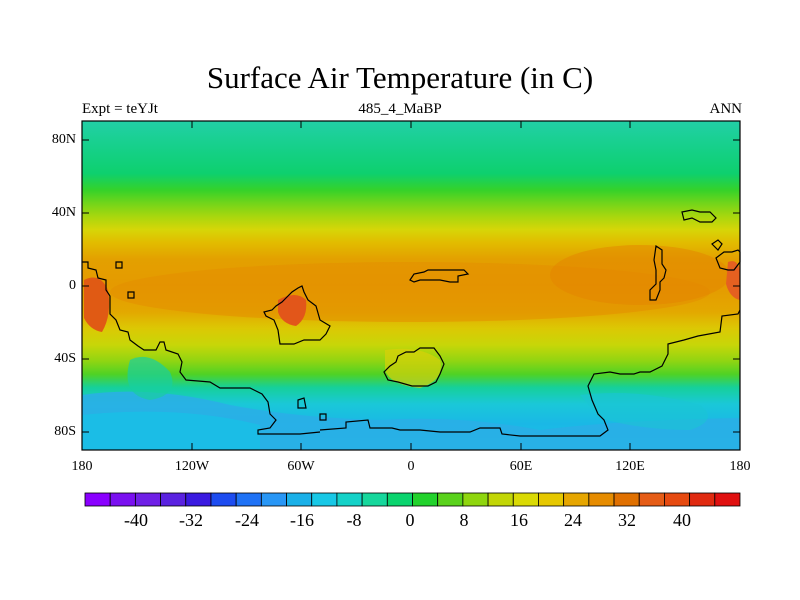 Image resolution: width=800 pixels, height=600 pixels. I want to click on plot-title: Surface Air Temperature (in C), so click(400, 77).